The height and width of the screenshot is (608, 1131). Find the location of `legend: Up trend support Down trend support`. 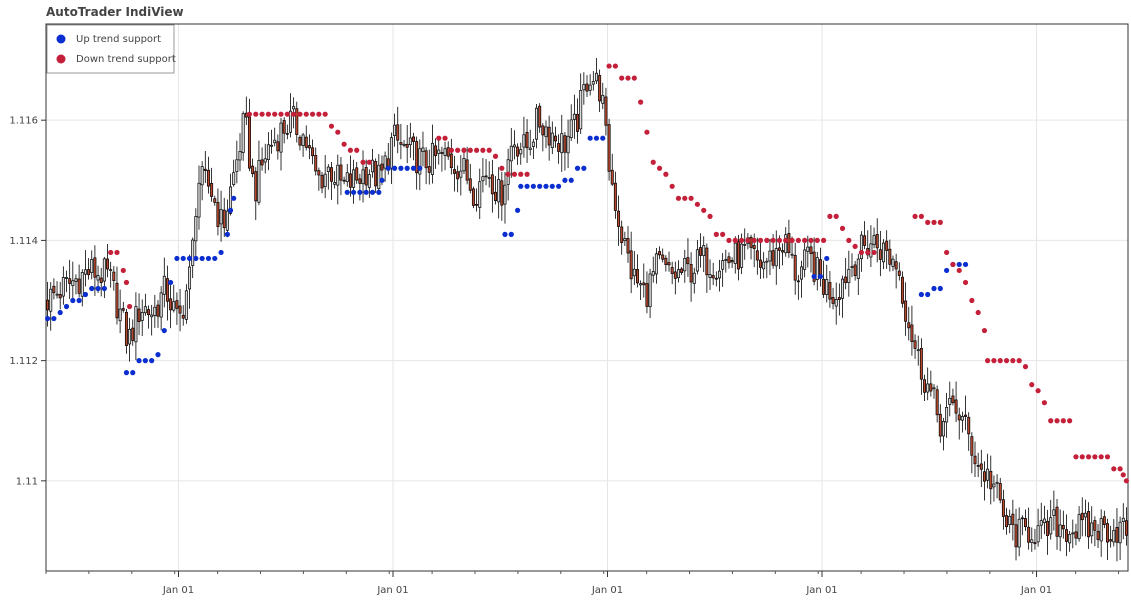

legend: Up trend support Down trend support is located at coordinates (111, 49).